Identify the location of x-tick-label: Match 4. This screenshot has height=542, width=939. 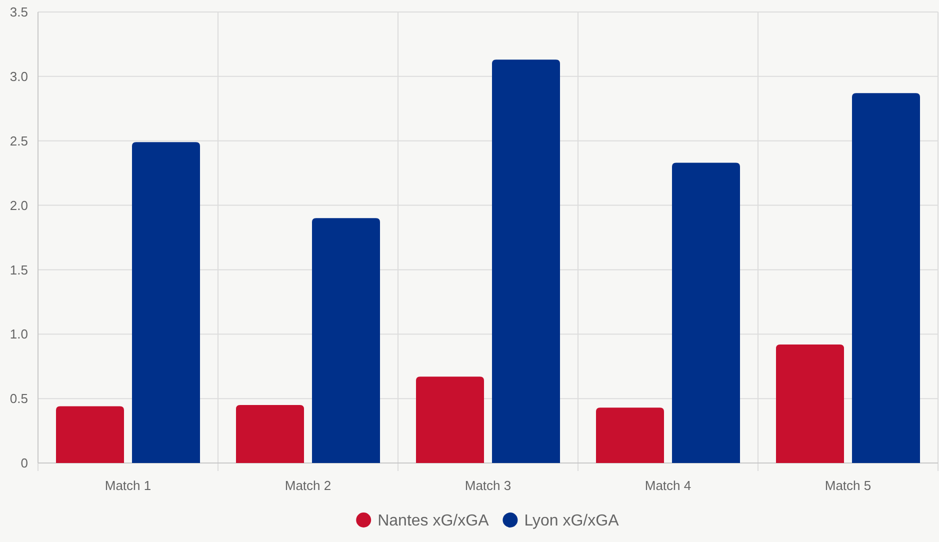
(668, 485).